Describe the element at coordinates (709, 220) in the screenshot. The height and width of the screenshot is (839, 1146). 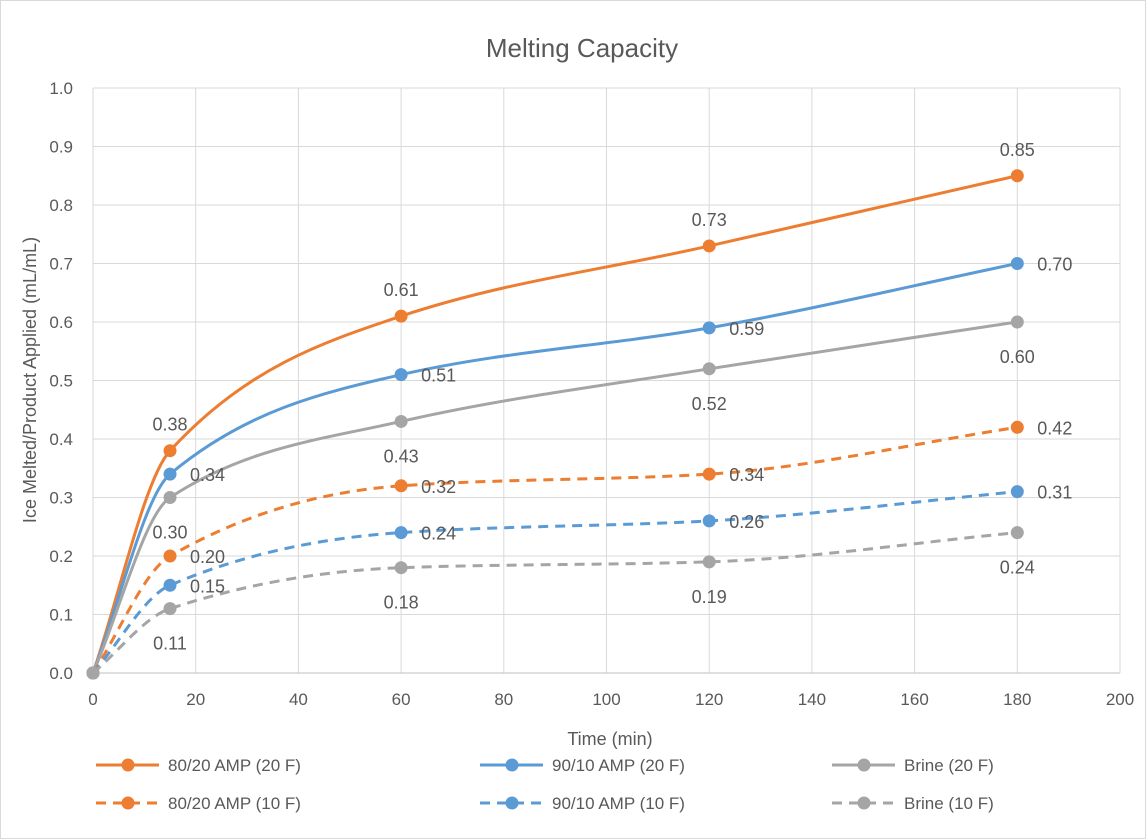
I see `data-label: 0.73` at that location.